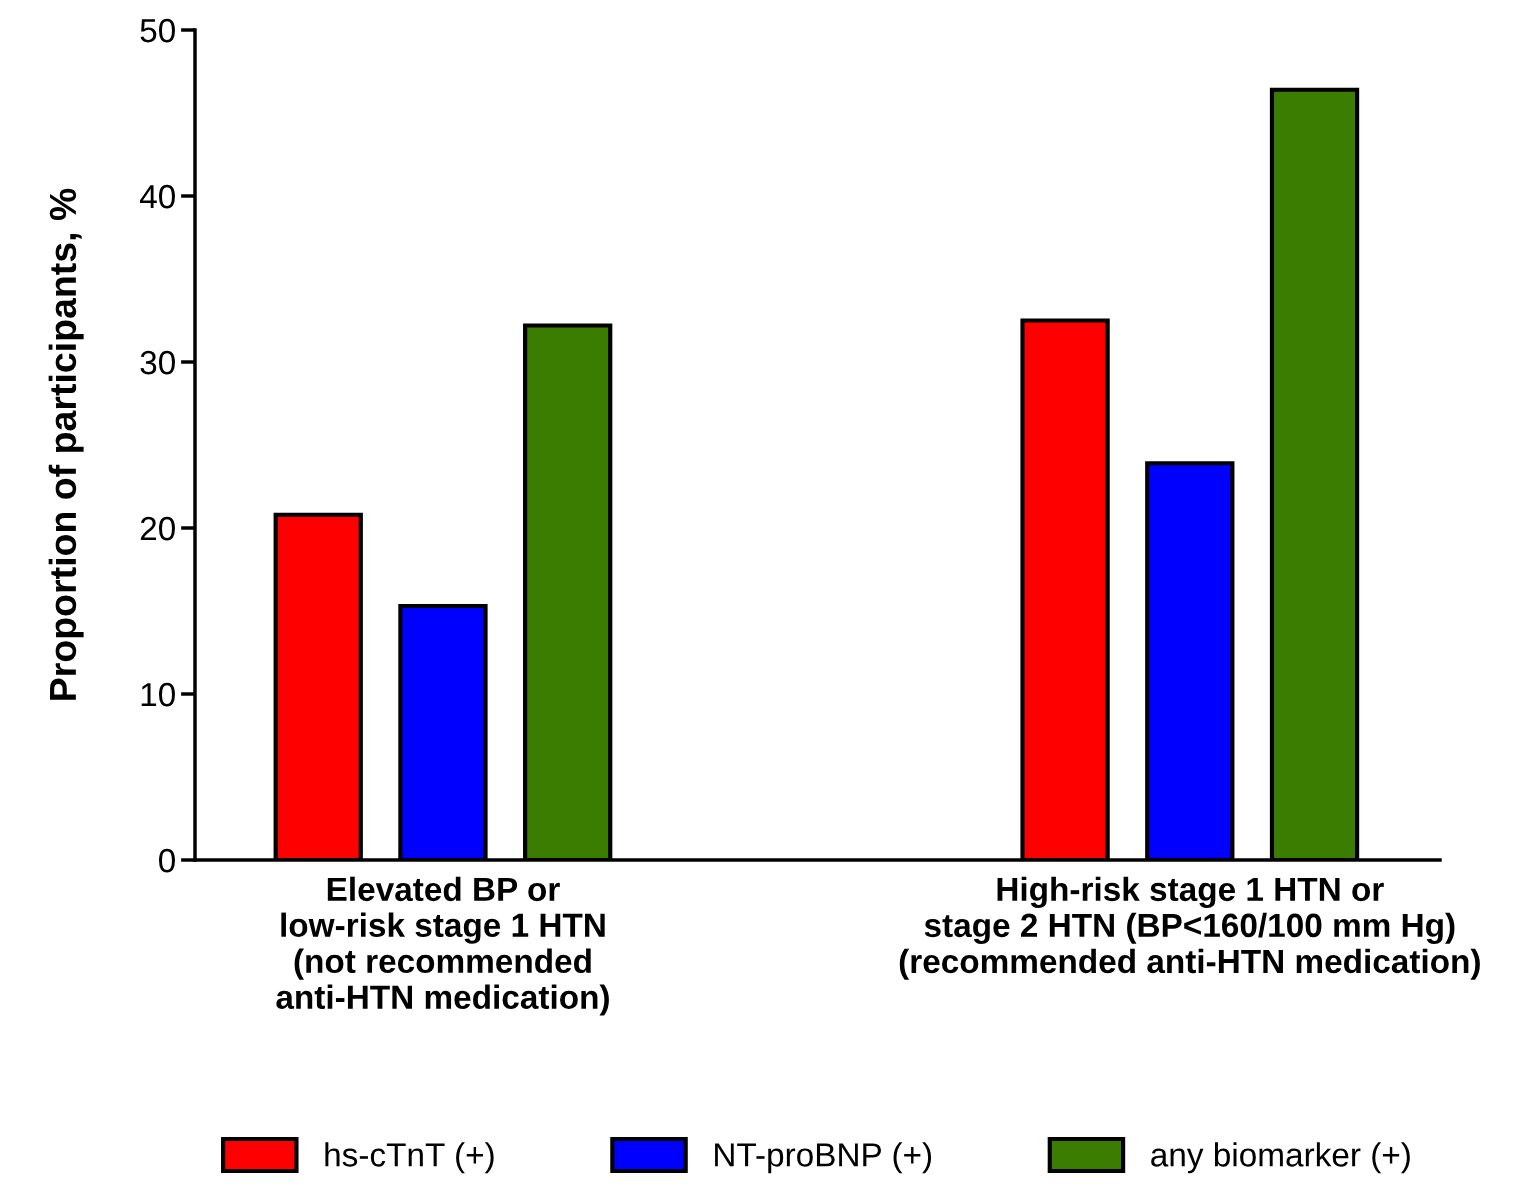 The height and width of the screenshot is (1193, 1539). I want to click on y-axis-title: Proportion of participants, %, so click(66, 444).